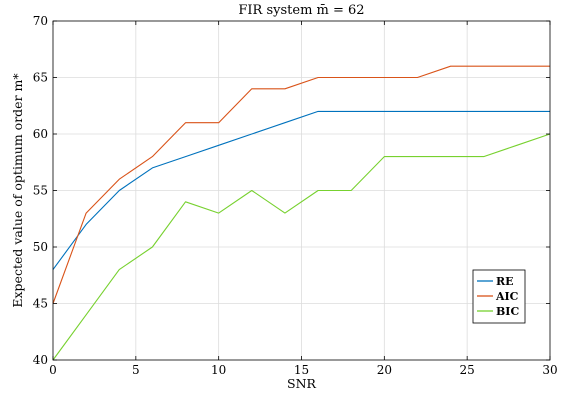 This screenshot has height=396, width=567. Describe the element at coordinates (505, 281) in the screenshot. I see `legend-label-re: RE` at that location.